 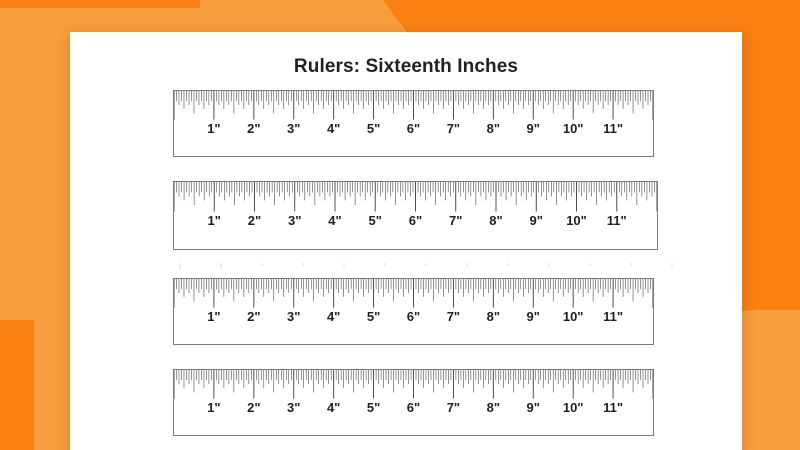 I want to click on ruler-4-label-3: 3", so click(x=294, y=407).